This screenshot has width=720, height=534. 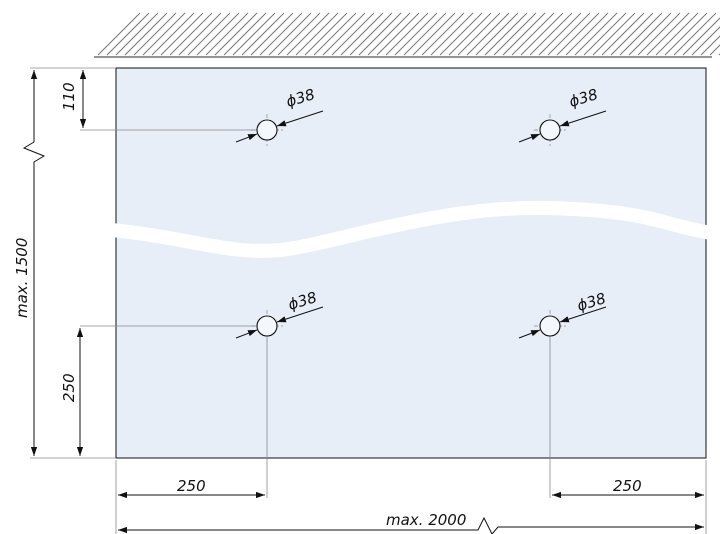 I want to click on dim-top-offset: 110, so click(x=73, y=99).